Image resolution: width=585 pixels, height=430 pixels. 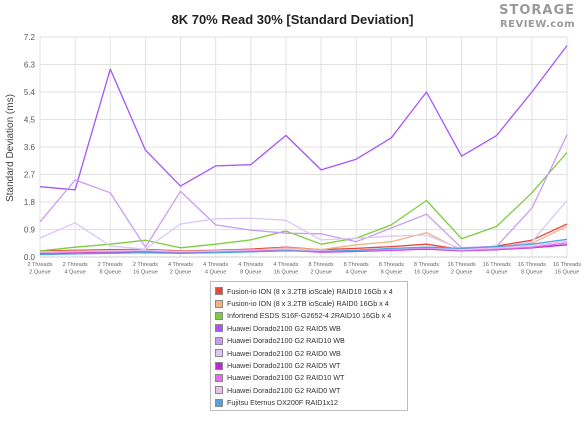 I want to click on y-tick-label: 1.8, so click(x=30, y=202).